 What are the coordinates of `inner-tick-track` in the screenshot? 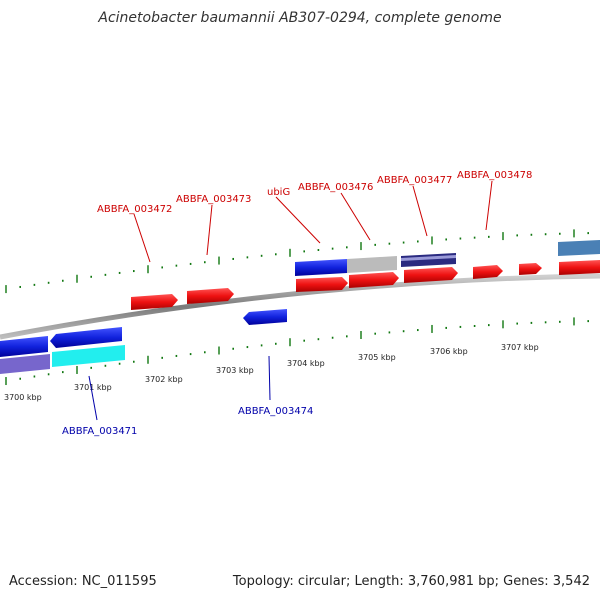 It's located at (297, 351).